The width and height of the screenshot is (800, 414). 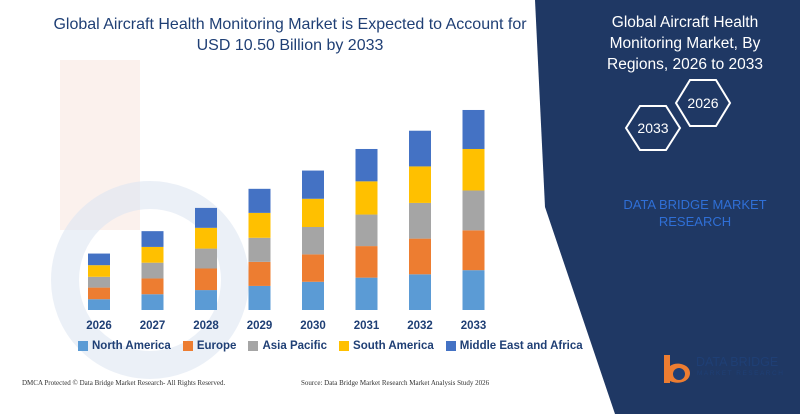 What do you see at coordinates (206, 326) in the screenshot?
I see `x-tick-label: 2028` at bounding box center [206, 326].